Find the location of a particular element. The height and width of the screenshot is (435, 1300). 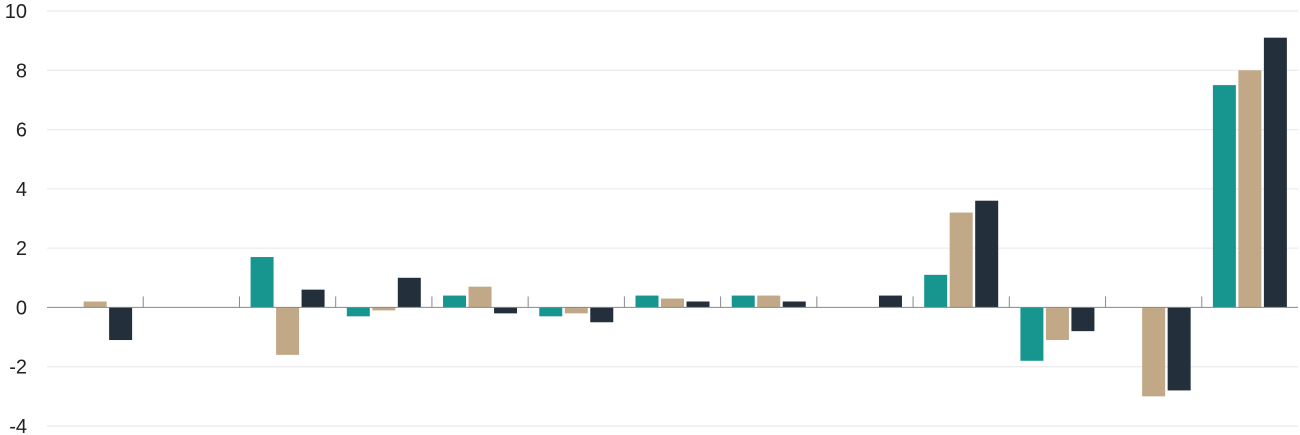

y-tick-label: 8 is located at coordinates (21, 71).